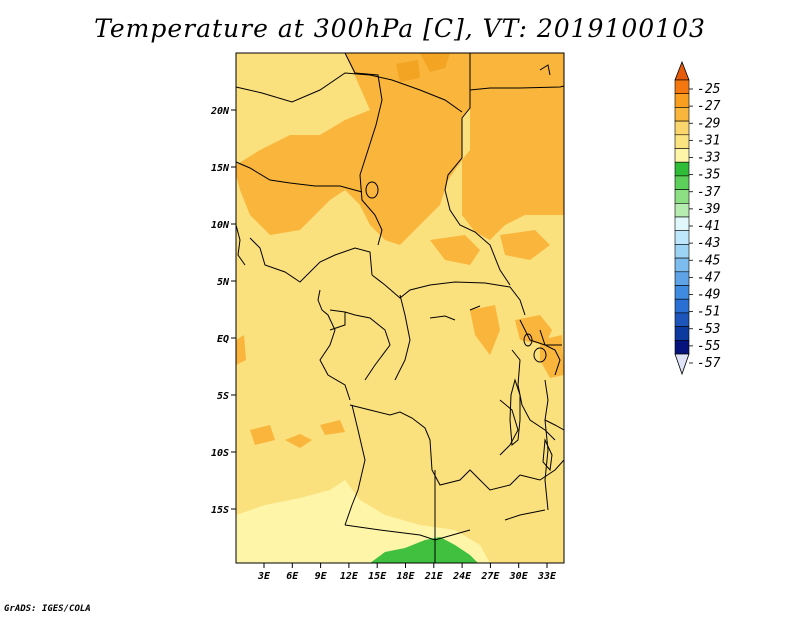 The image size is (800, 618). What do you see at coordinates (220, 453) in the screenshot?
I see `lat-tick-label: 10S` at bounding box center [220, 453].